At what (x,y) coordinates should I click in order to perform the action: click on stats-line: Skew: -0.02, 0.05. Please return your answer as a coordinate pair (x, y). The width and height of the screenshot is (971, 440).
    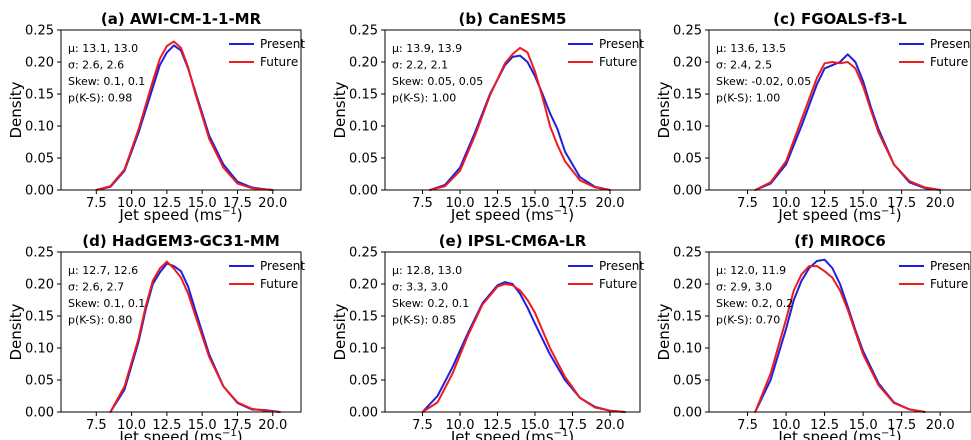
    Looking at the image, I should click on (763, 81).